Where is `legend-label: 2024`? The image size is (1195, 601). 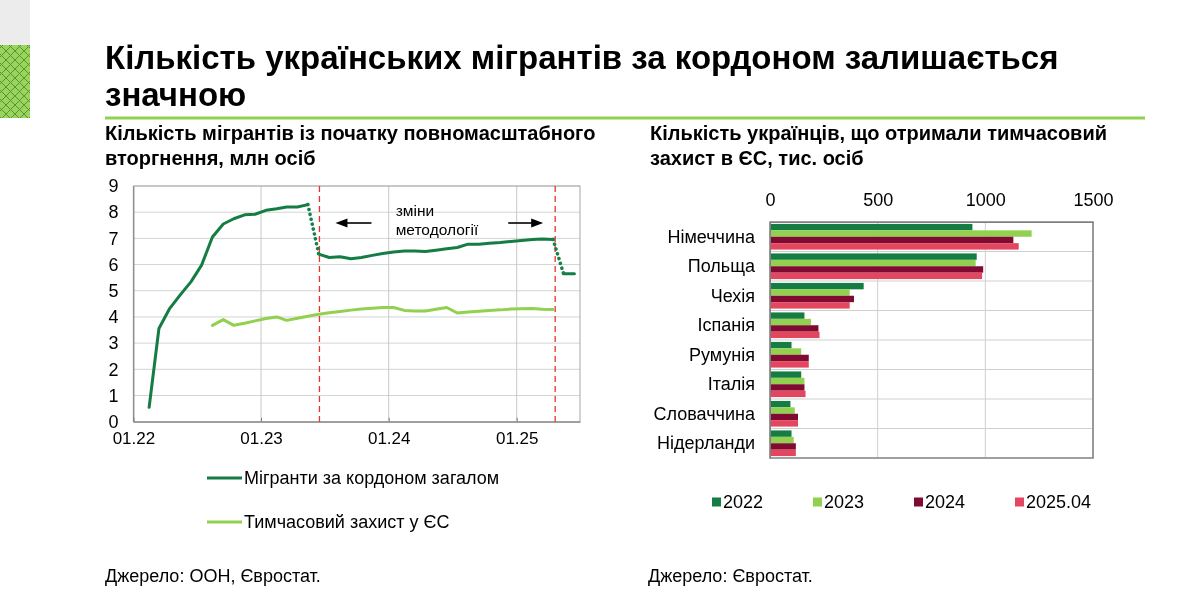
legend-label: 2024 is located at coordinates (945, 502).